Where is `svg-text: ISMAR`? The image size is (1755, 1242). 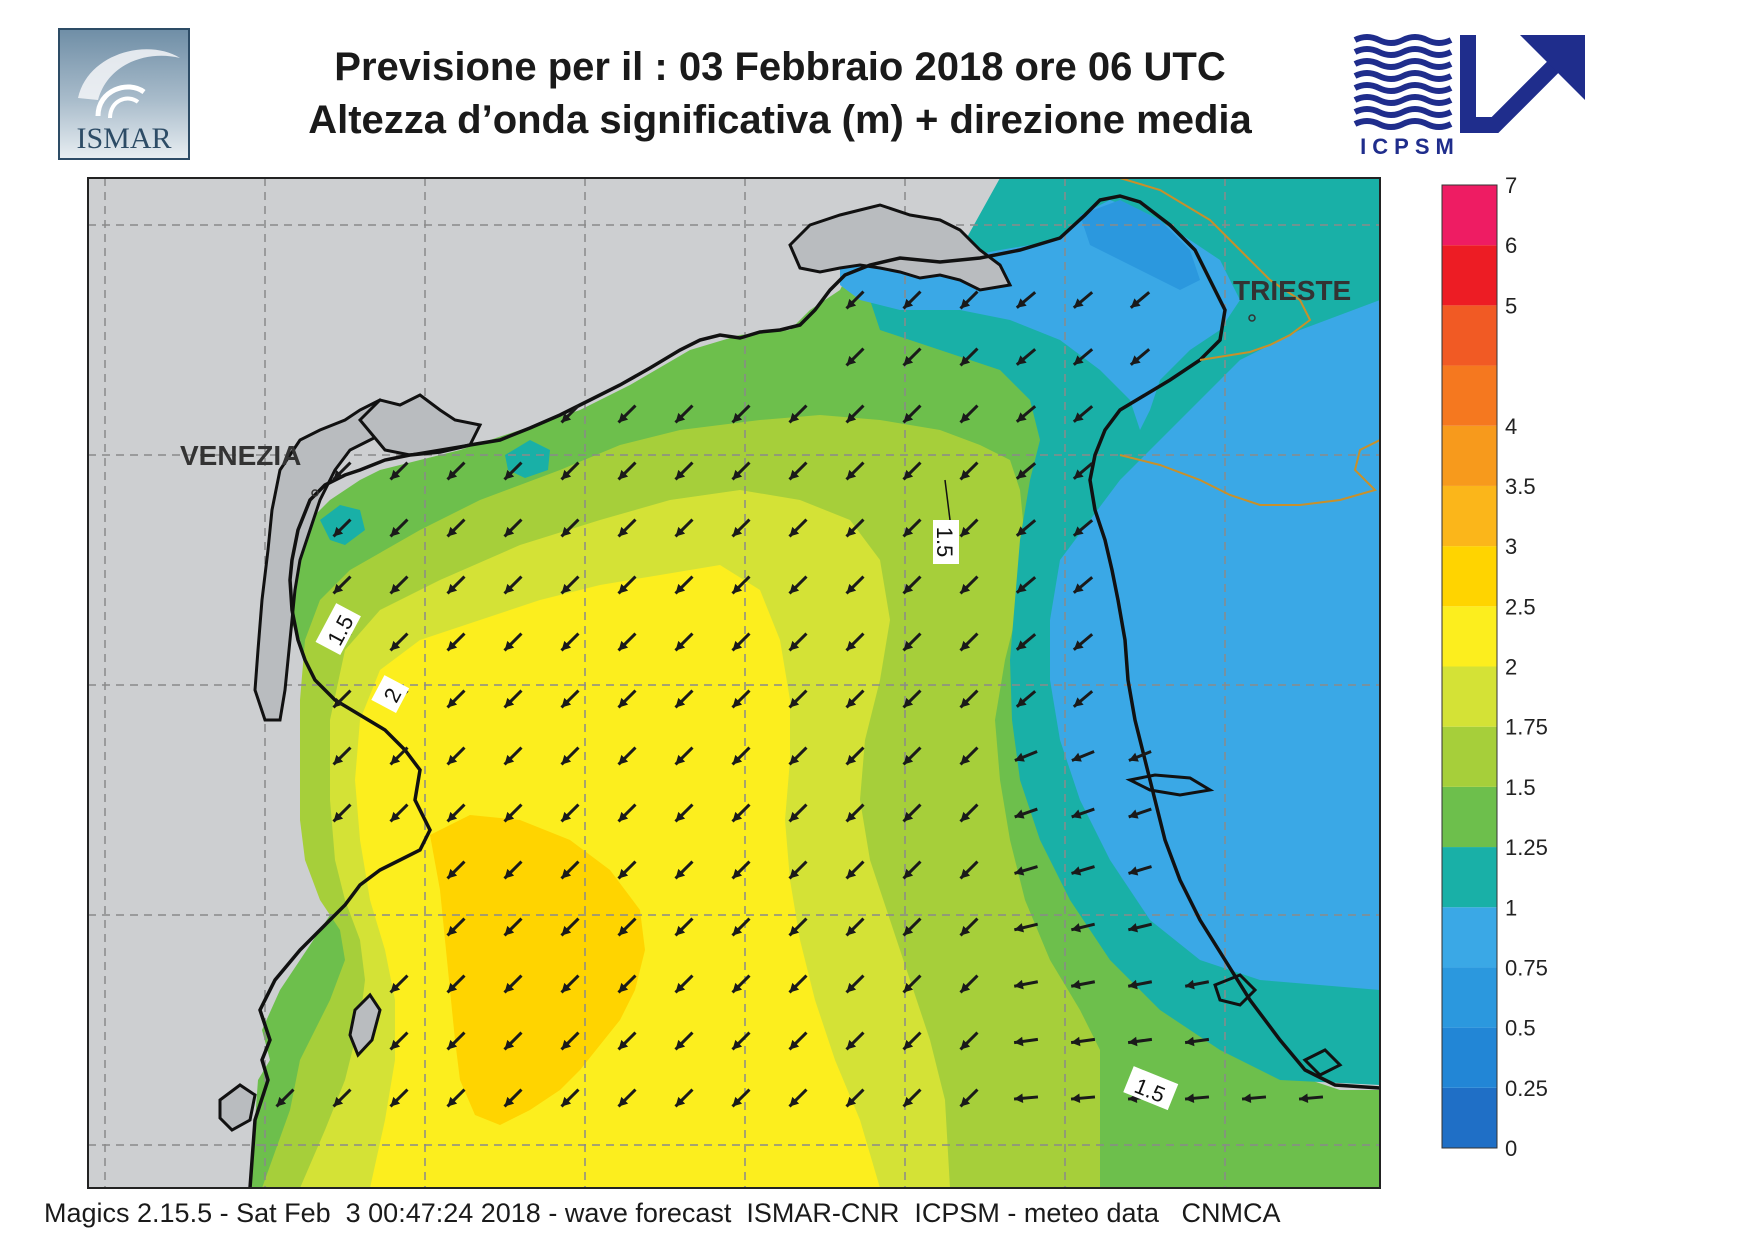
svg-text: ISMAR is located at coordinates (123, 138).